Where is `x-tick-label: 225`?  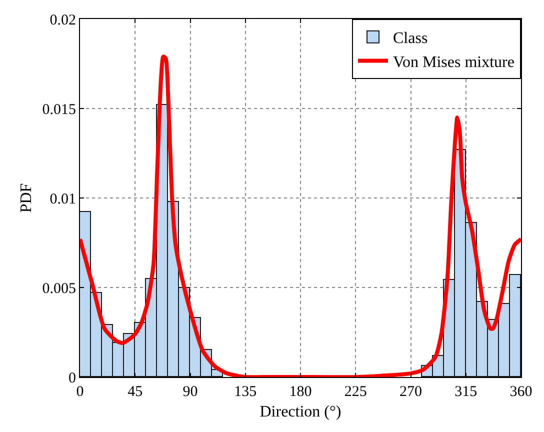 x-tick-label: 225 is located at coordinates (355, 392).